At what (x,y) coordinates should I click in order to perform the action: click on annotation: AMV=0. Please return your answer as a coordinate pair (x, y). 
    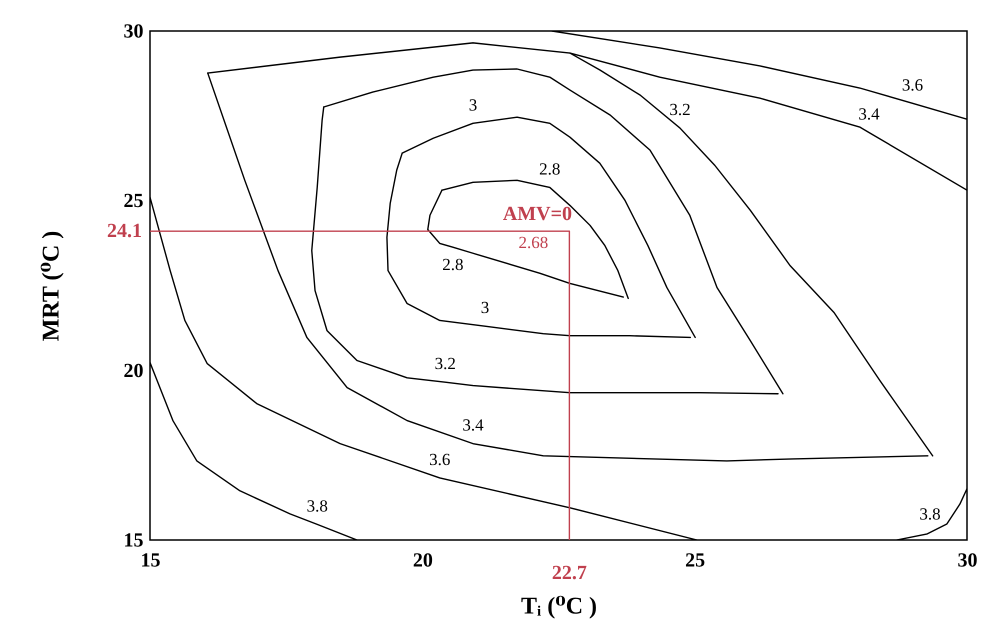
    Looking at the image, I should click on (537, 214).